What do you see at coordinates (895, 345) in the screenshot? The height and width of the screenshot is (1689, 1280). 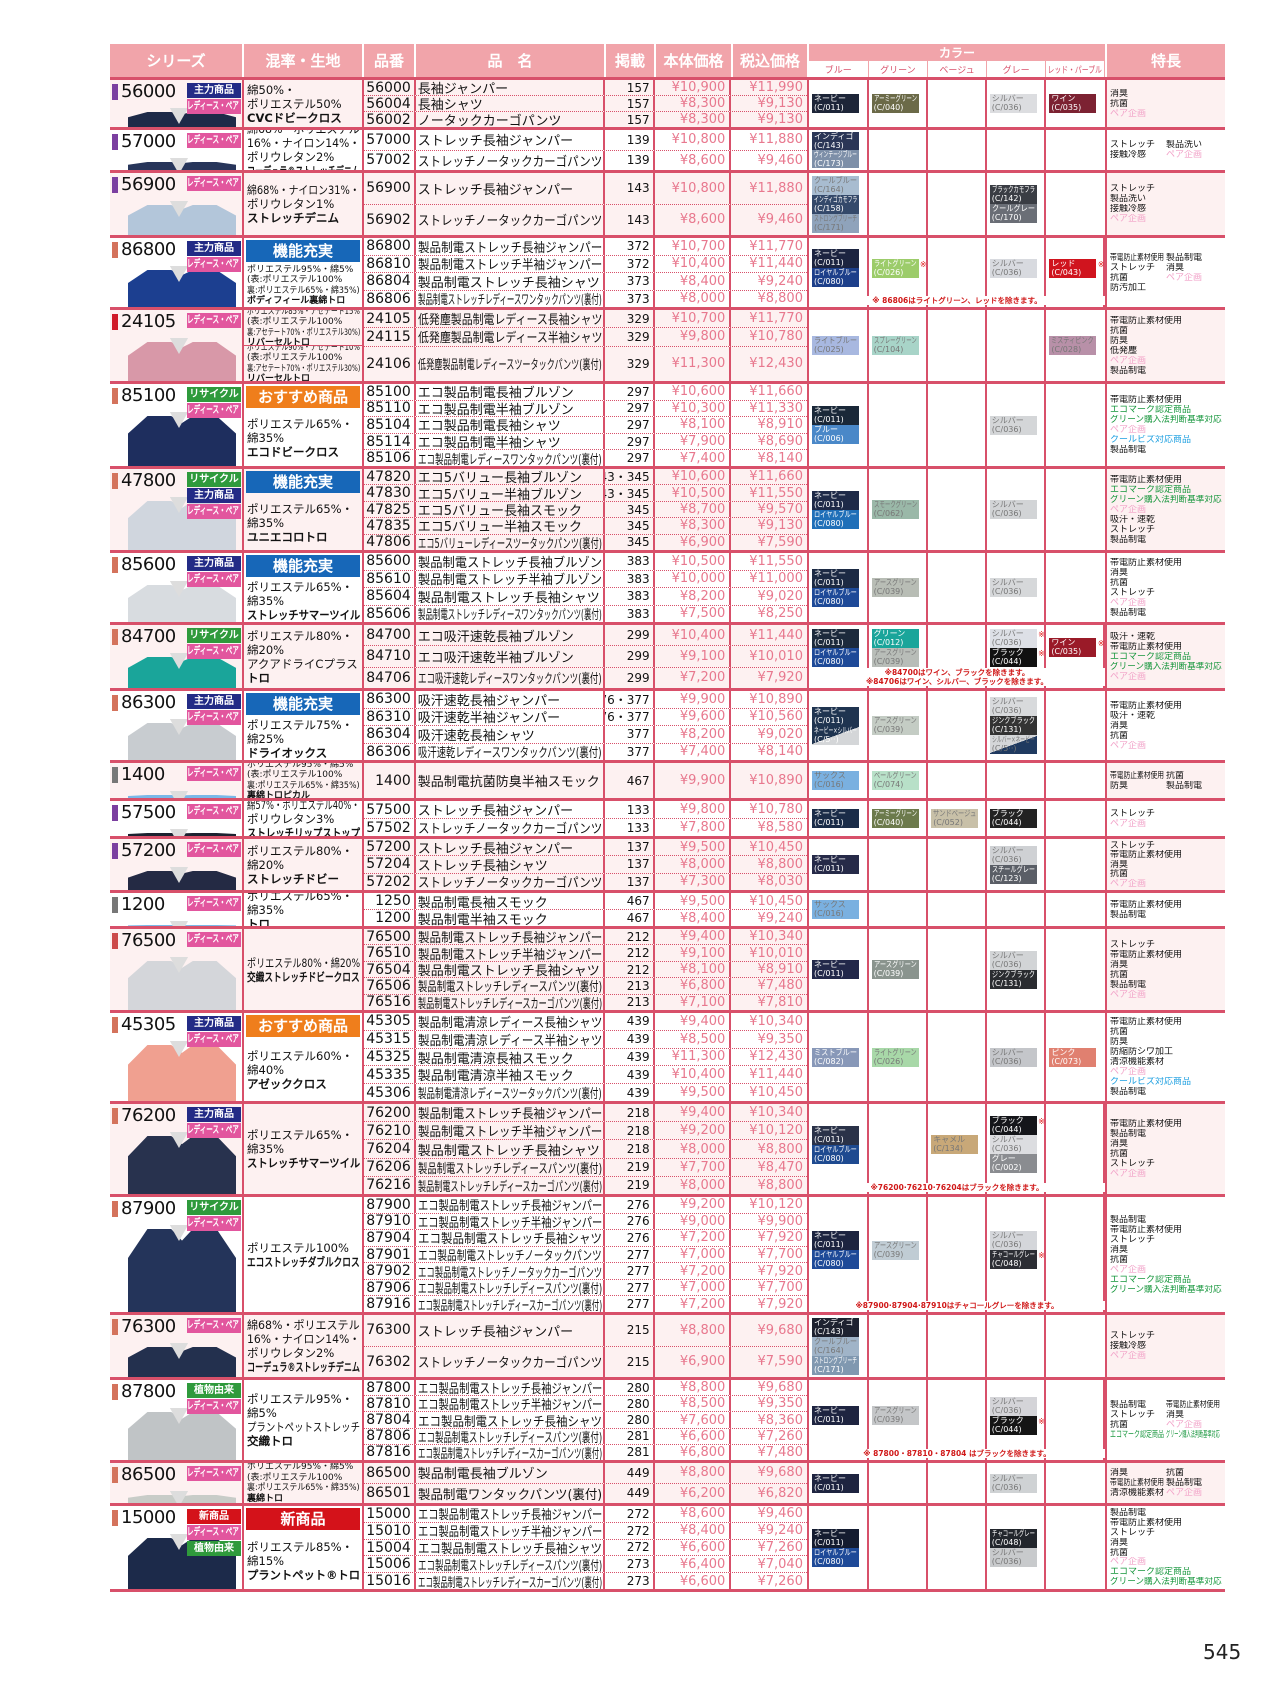 I see `color-swatch: スプレーグリーン (C/104)` at bounding box center [895, 345].